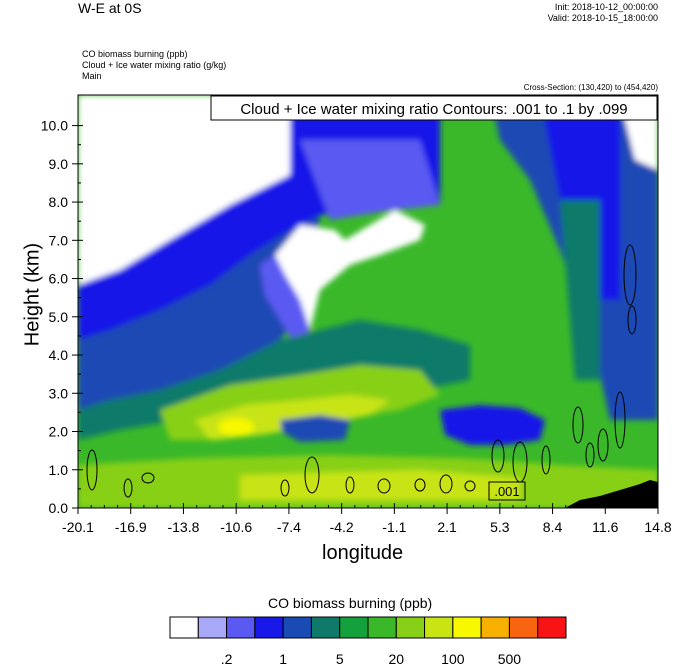  I want to click on x-tick-label: 5.3, so click(500, 527).